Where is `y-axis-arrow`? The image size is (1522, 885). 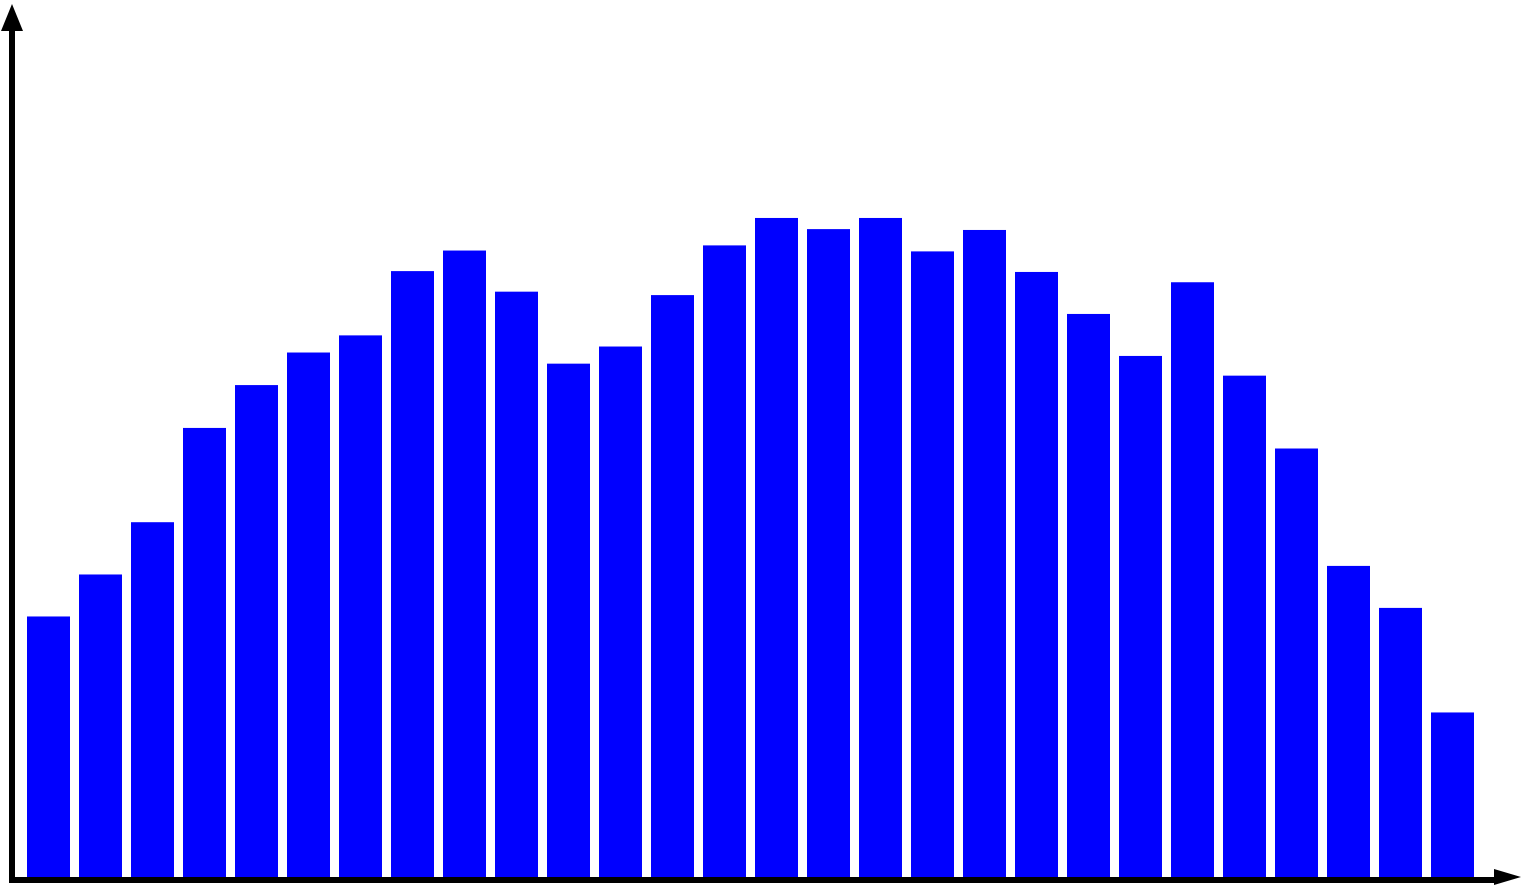
y-axis-arrow is located at coordinates (12, 17).